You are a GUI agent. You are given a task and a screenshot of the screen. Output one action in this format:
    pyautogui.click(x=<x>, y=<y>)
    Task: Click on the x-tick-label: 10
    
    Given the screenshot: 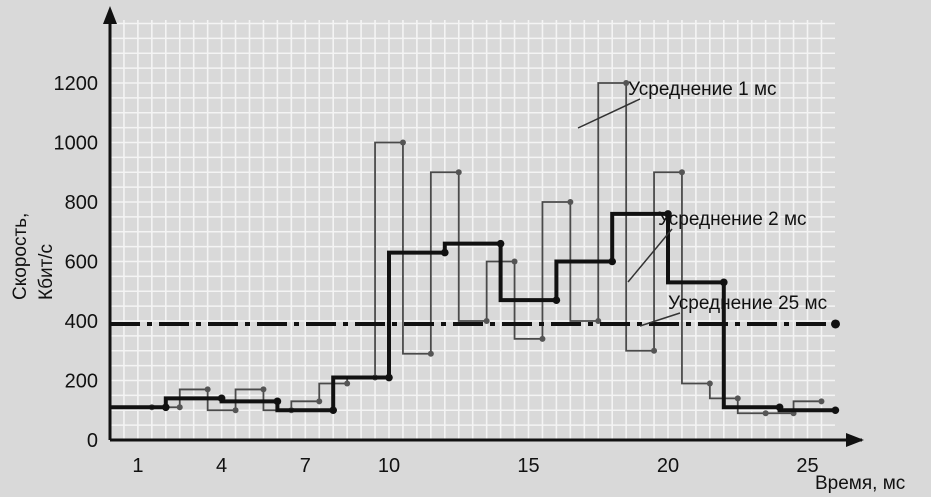 What is the action you would take?
    pyautogui.click(x=389, y=466)
    